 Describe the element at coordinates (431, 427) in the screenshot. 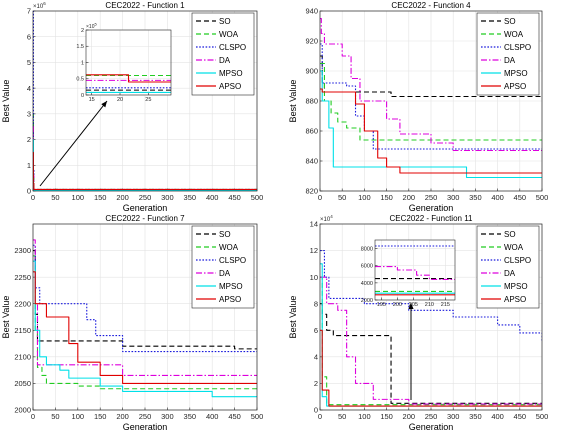

I see `panel-4-xlabel: Generation` at that location.